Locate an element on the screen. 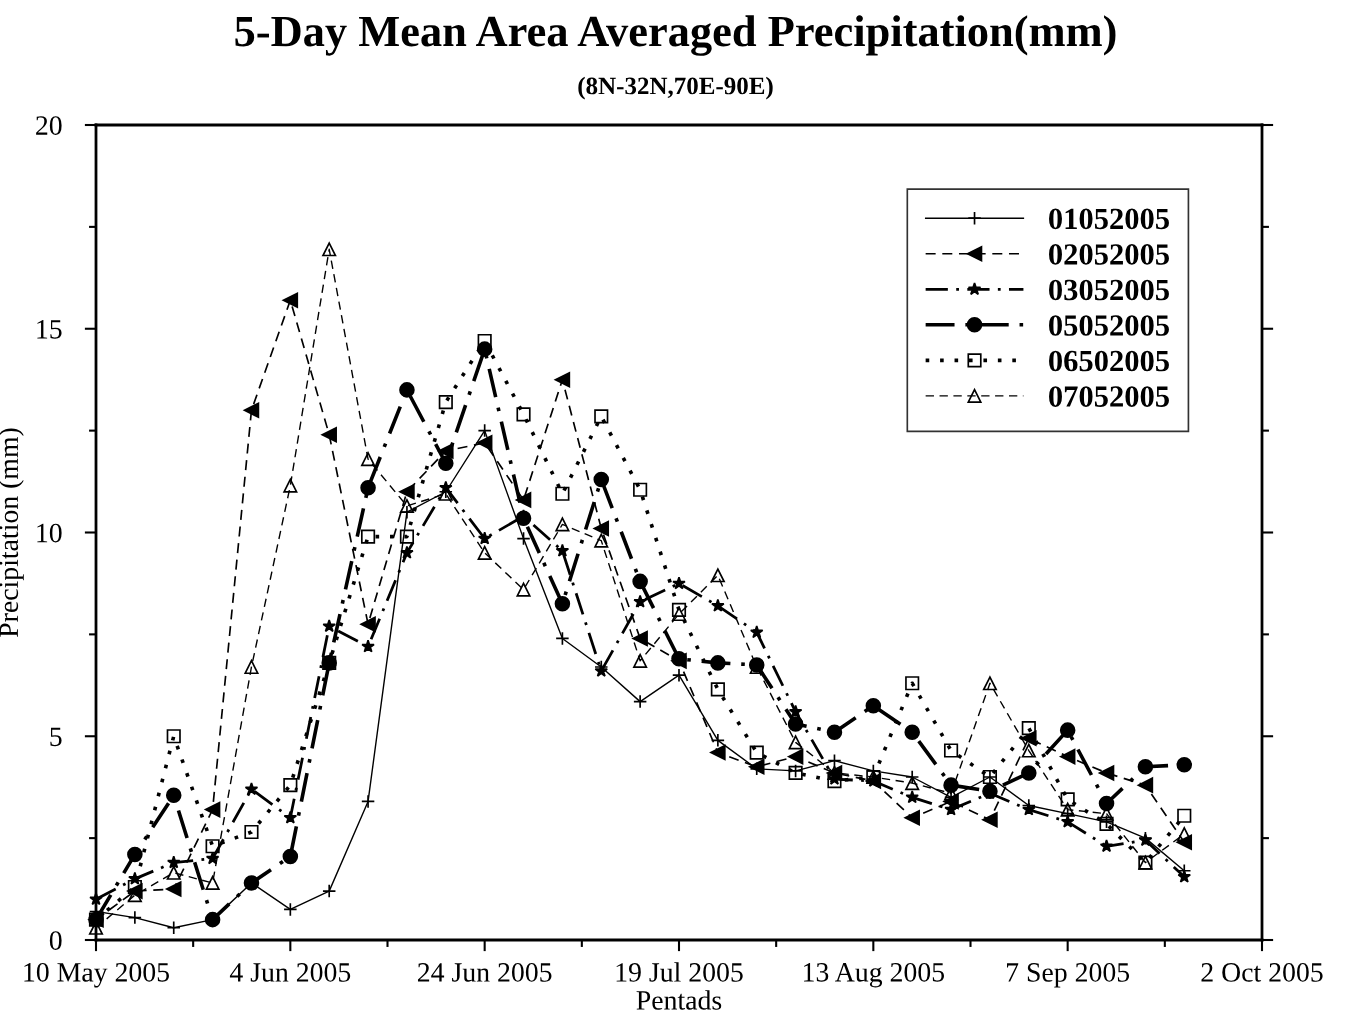 This screenshot has width=1351, height=1023. y-tick-label: 15 is located at coordinates (49, 329).